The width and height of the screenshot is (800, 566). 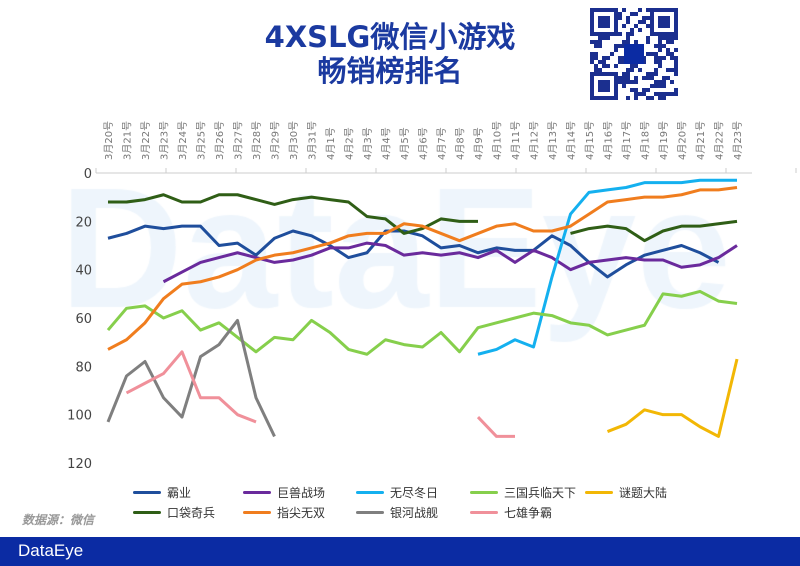 What do you see at coordinates (83, 222) in the screenshot?
I see `y-tick-label: 20` at bounding box center [83, 222].